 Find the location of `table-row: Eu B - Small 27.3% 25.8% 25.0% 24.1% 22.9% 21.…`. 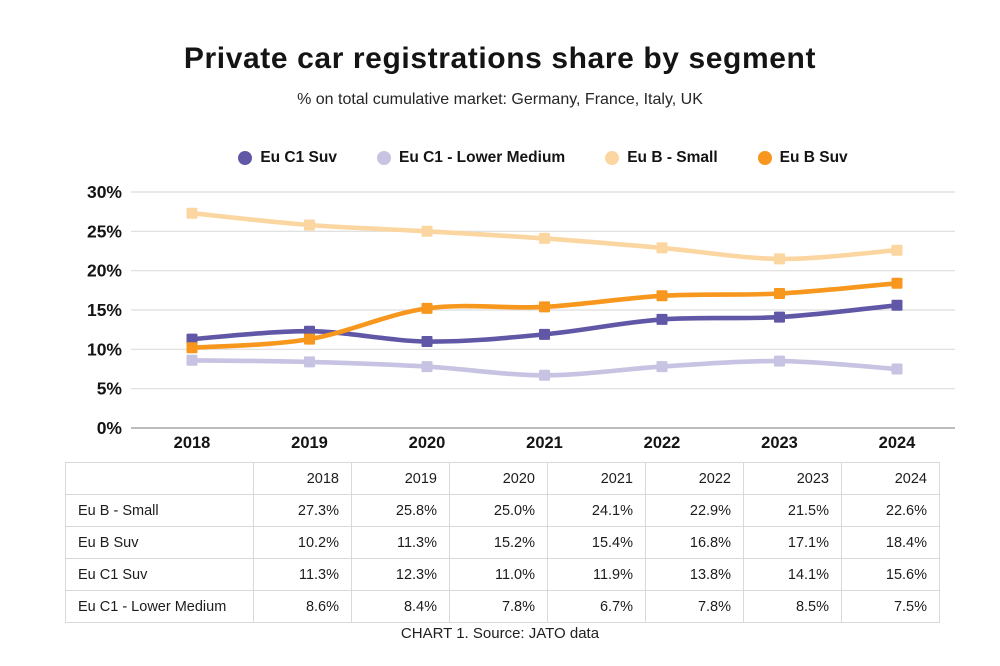

table-row: Eu B - Small 27.3% 25.8% 25.0% 24.1% 22.9% 21.… is located at coordinates (502, 510).